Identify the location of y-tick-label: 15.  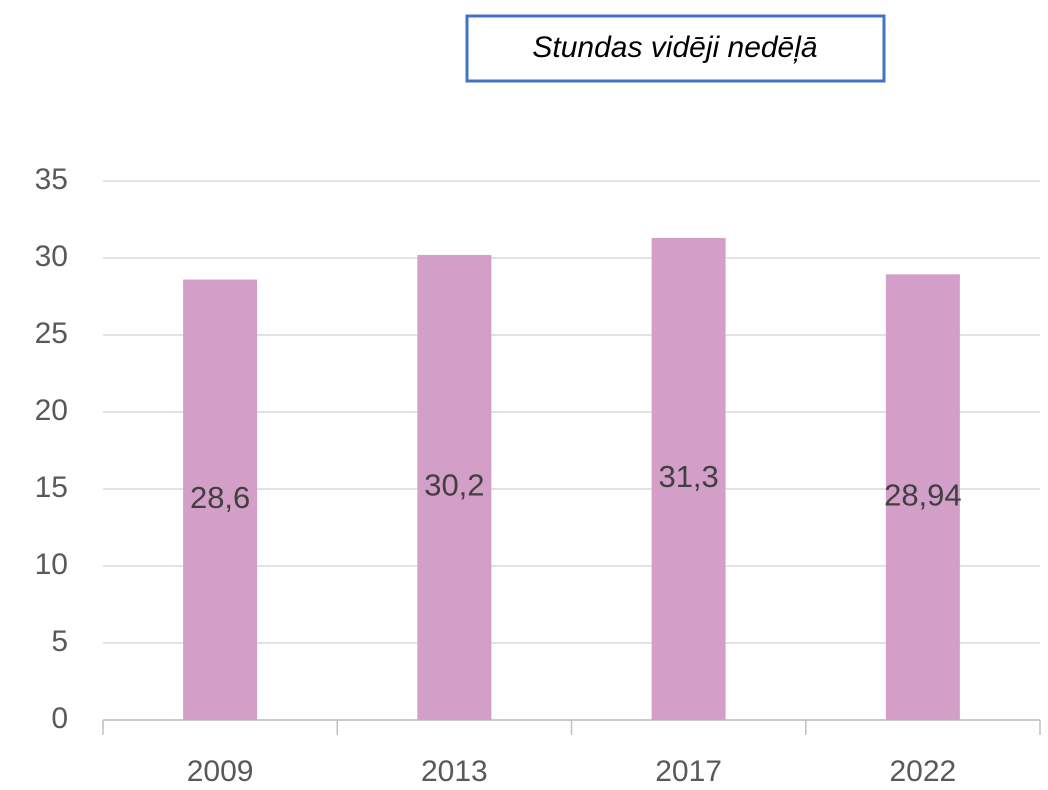
(51, 487).